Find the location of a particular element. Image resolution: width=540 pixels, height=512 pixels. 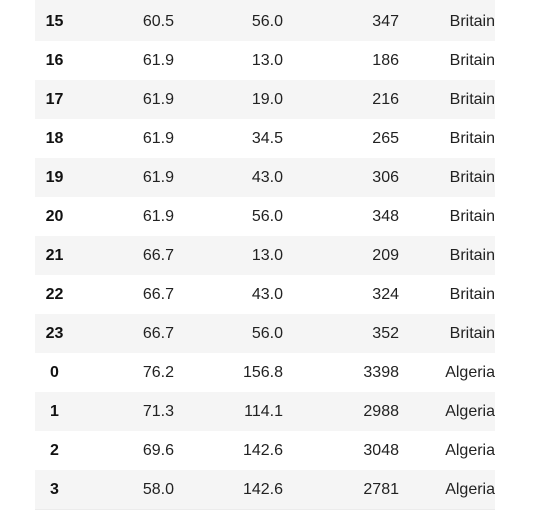

table-row: 2 69.6 142.6 3048 Algeria is located at coordinates (265, 450).